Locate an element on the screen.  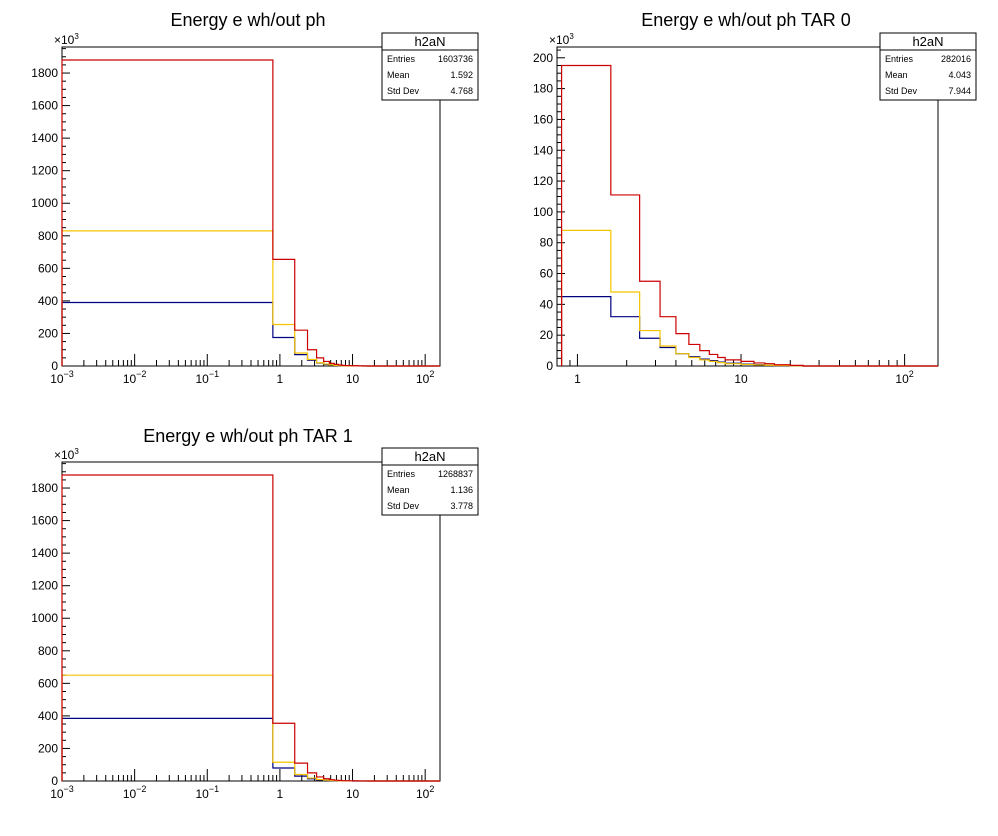
stats-box: h2aN Entries 1268837 Mean 1.136 Std Dev 3.778 is located at coordinates (430, 481).